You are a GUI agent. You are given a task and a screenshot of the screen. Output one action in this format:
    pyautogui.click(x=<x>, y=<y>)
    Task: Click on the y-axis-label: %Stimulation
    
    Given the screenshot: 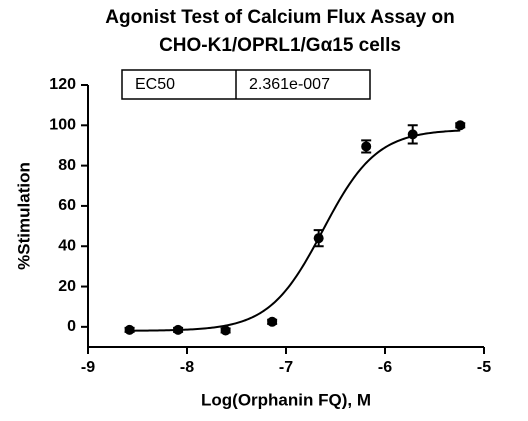 What is the action you would take?
    pyautogui.click(x=23, y=216)
    